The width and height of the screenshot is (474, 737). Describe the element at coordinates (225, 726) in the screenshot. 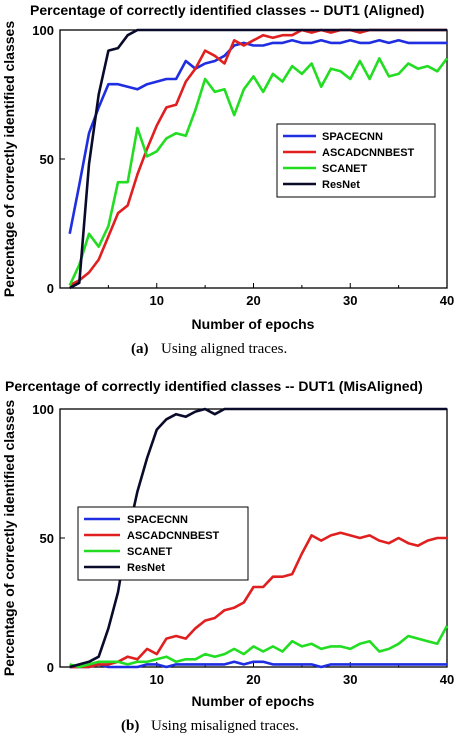

I see `caption-text: Using misaligned traces.` at that location.